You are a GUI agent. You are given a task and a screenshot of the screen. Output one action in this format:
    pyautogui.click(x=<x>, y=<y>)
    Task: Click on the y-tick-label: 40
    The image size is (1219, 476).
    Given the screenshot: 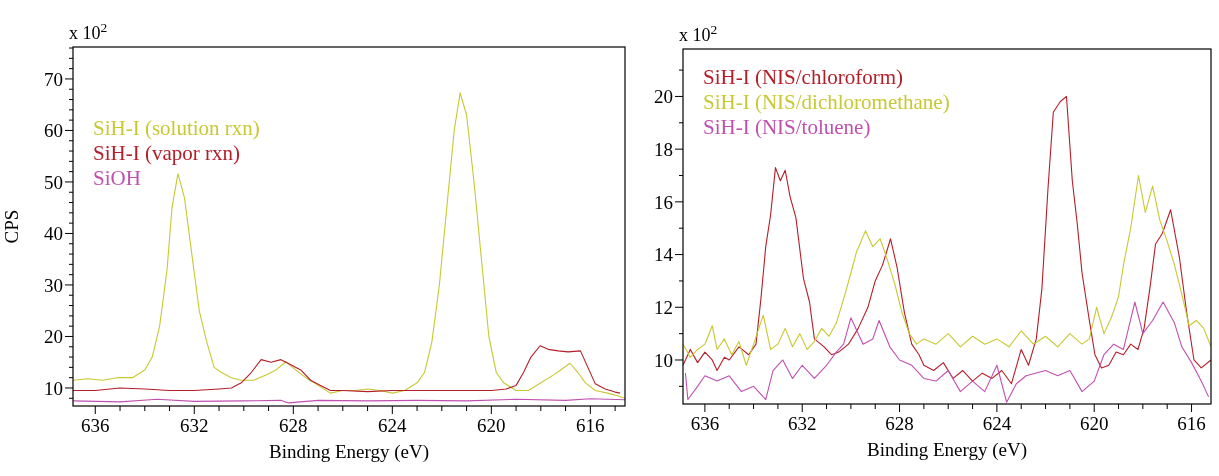 What is the action you would take?
    pyautogui.click(x=53, y=234)
    